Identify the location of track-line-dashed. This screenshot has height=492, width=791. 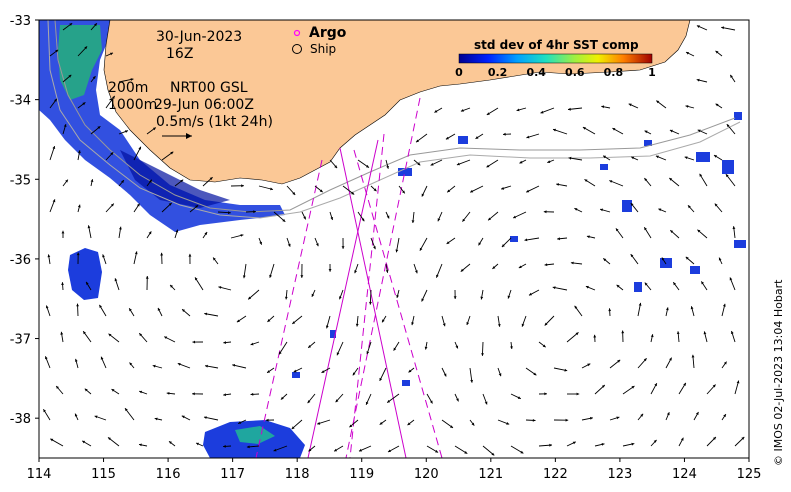
(398, 303).